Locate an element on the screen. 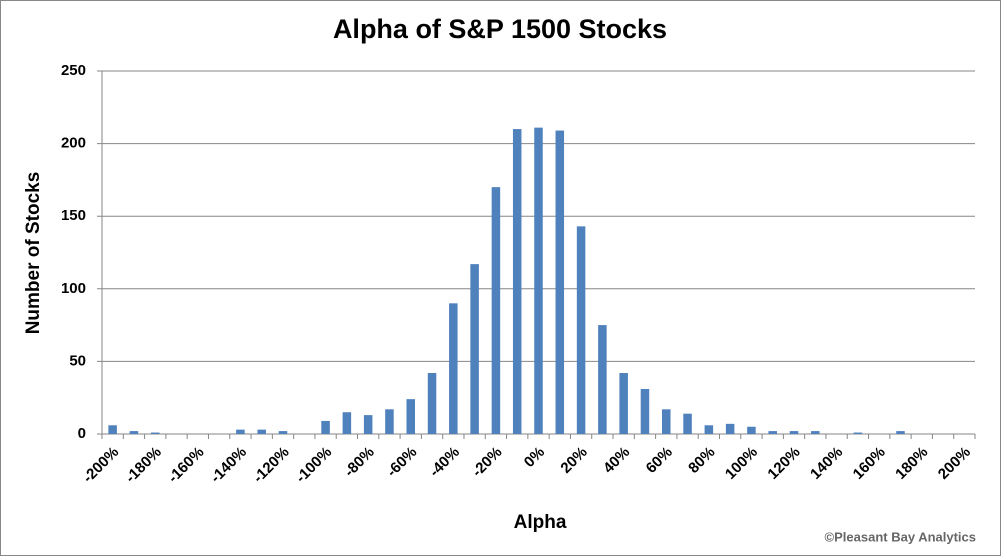  y-tick-label: 100 is located at coordinates (73, 288).